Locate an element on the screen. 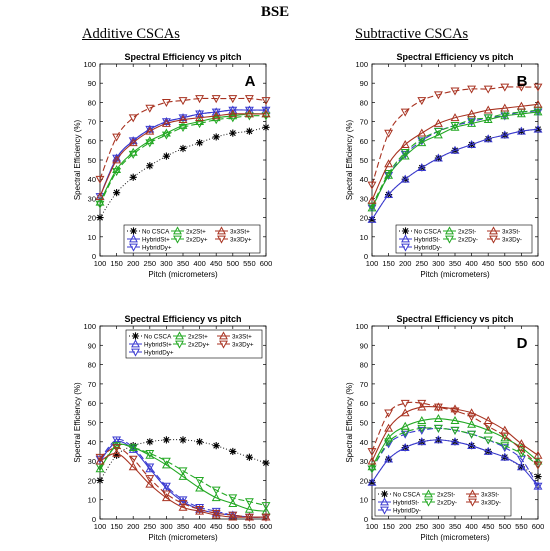 The image size is (550, 551). legend-entry: 2x2Dy- is located at coordinates (447, 503).